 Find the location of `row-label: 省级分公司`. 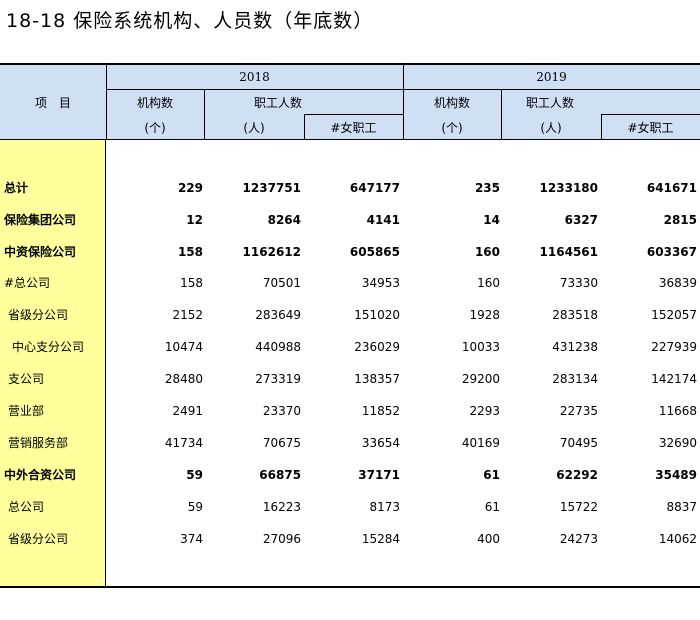

row-label: 省级分公司 is located at coordinates (38, 315).